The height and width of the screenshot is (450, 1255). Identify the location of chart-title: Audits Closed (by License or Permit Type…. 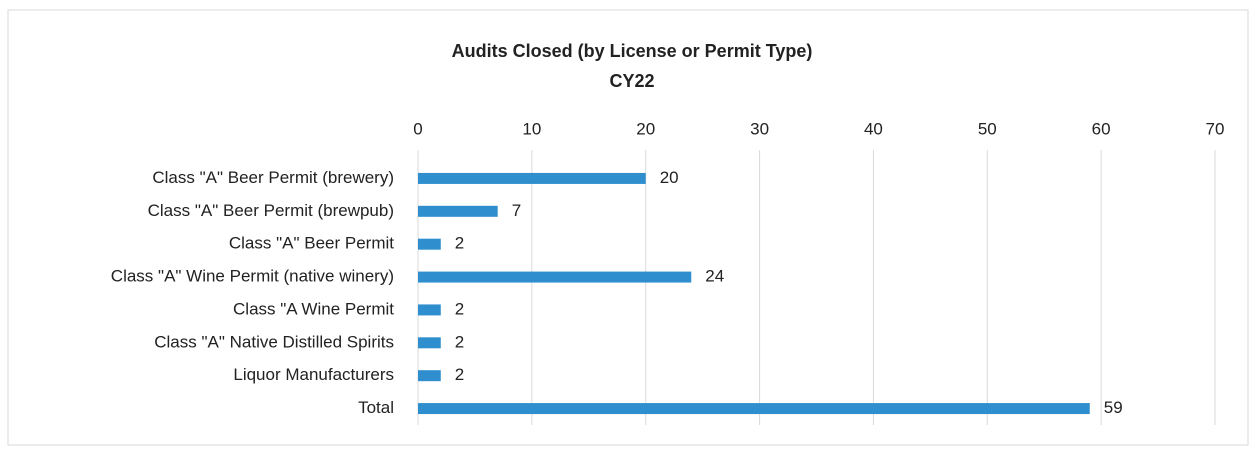
(632, 51).